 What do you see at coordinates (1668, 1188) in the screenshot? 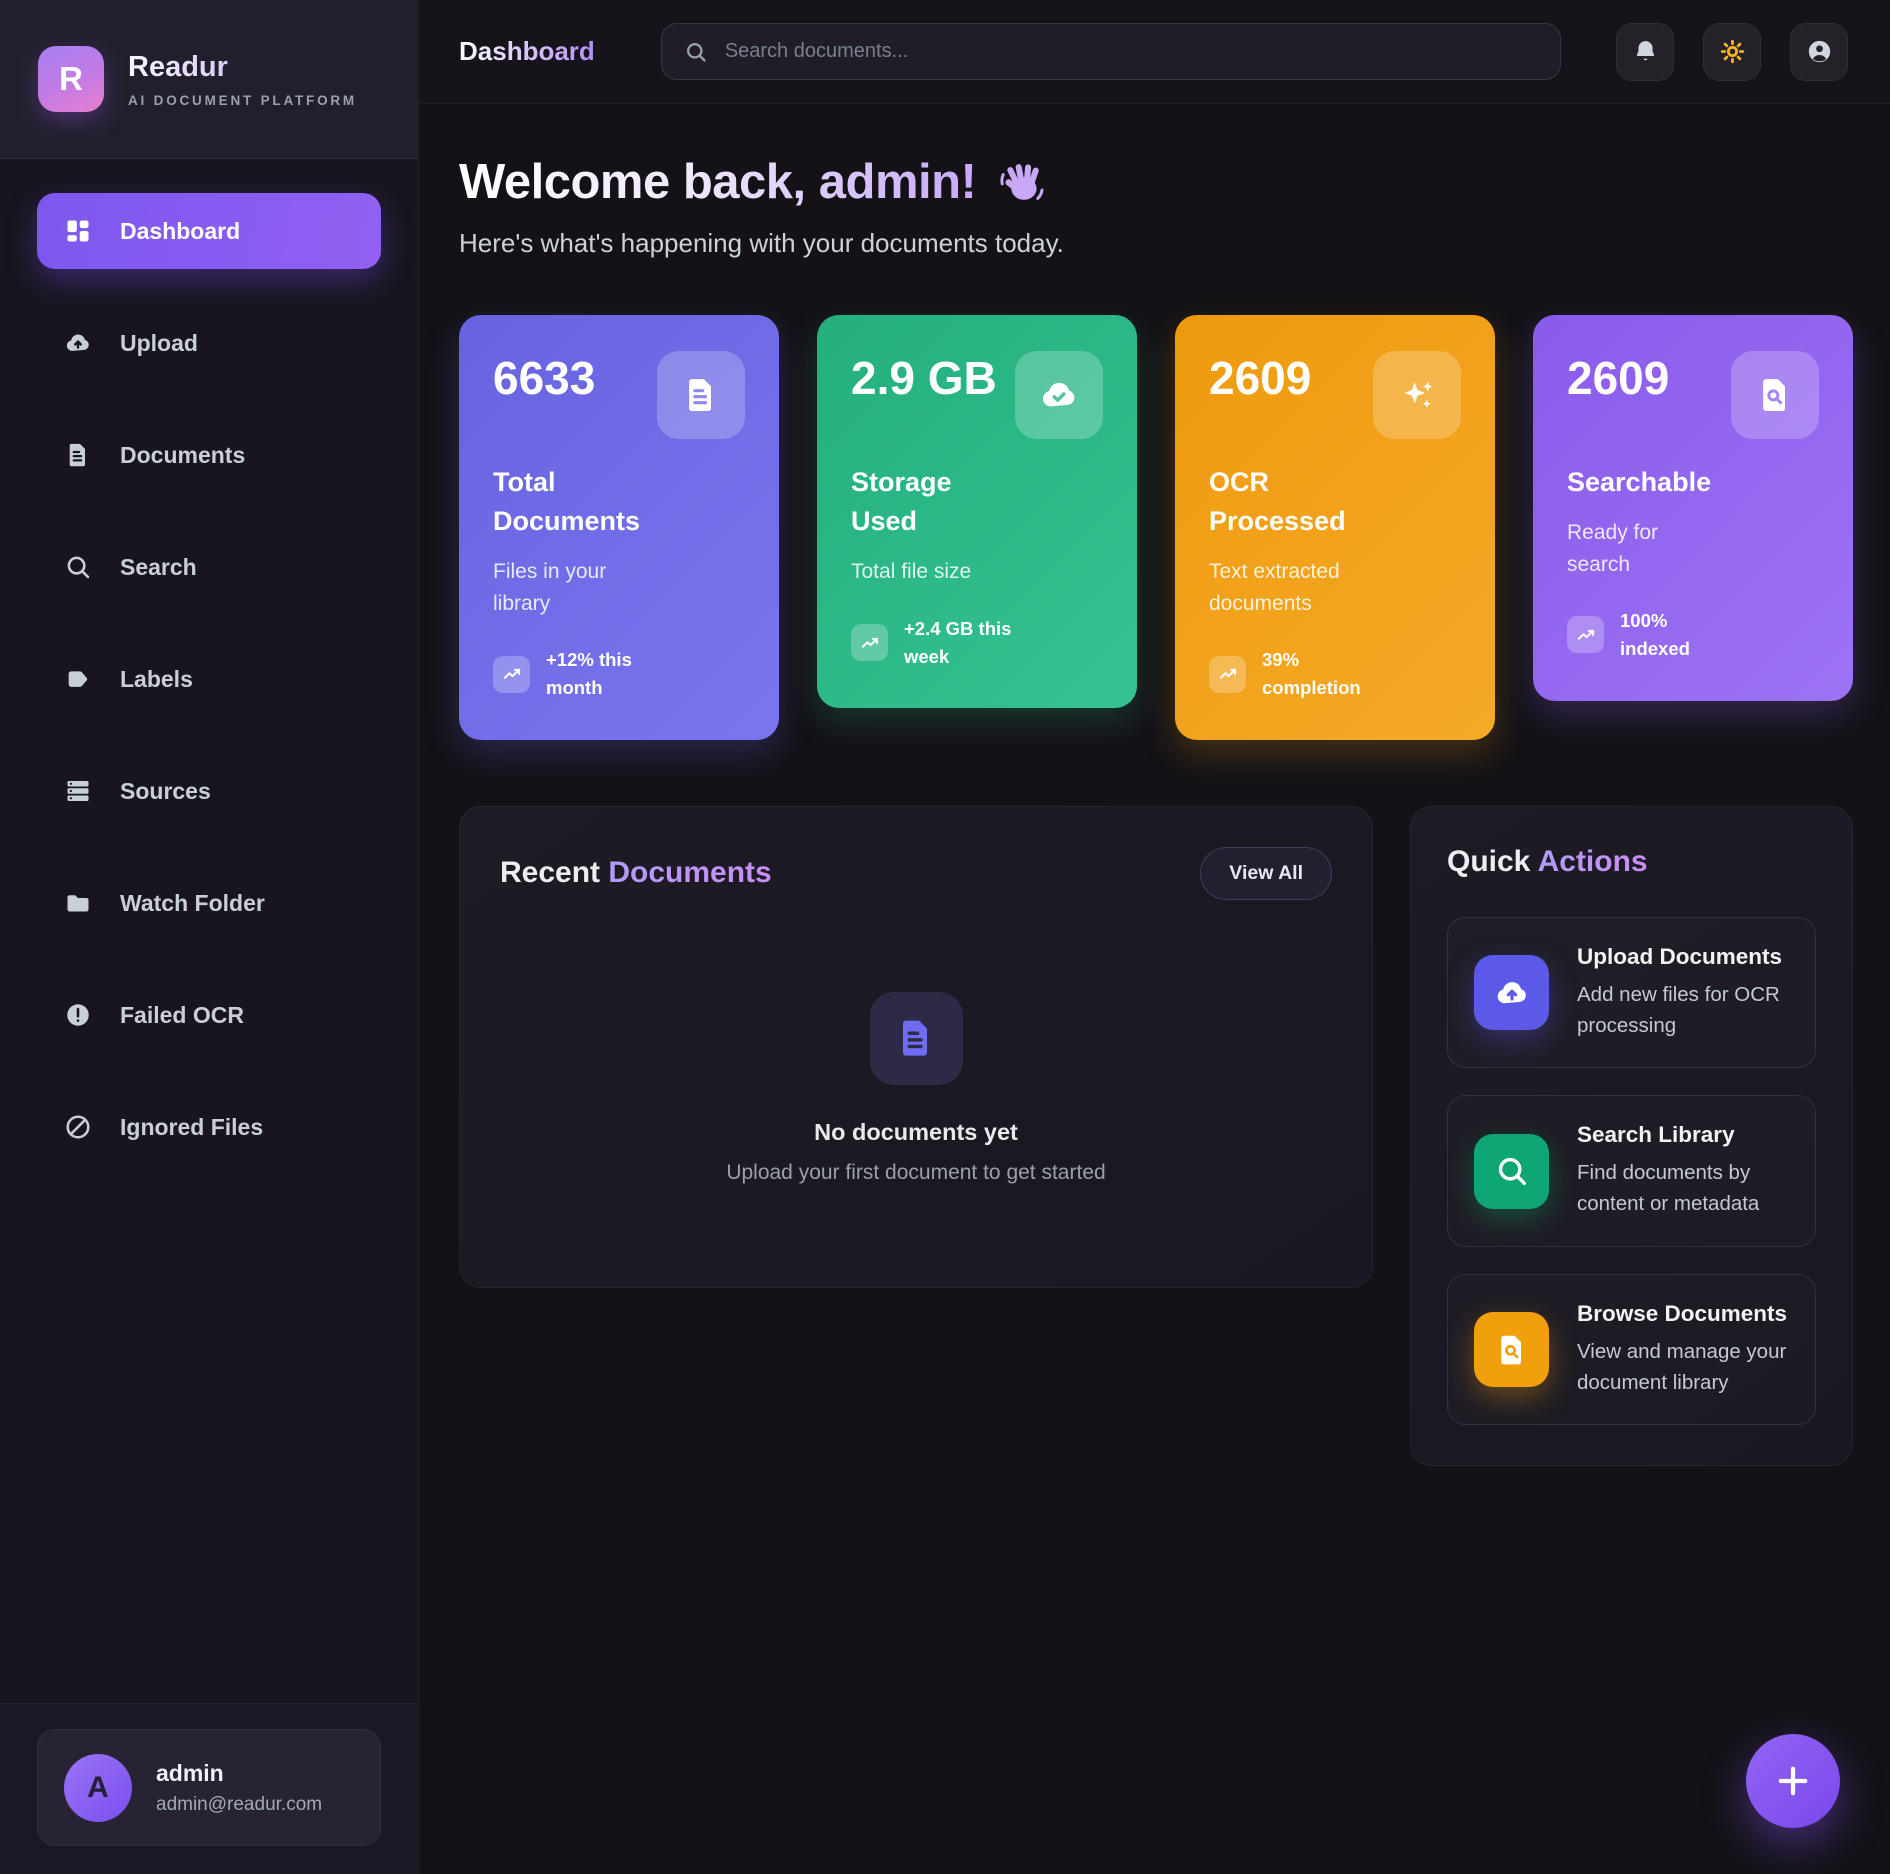
I see `quick-action-description: Find documents by content or metadata` at bounding box center [1668, 1188].